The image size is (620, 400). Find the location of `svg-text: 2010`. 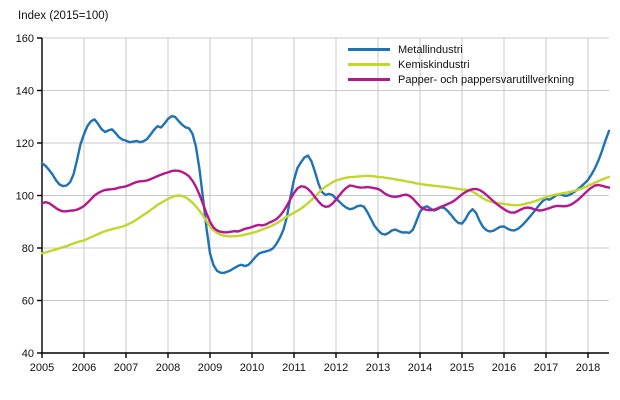

svg-text: 2010 is located at coordinates (252, 368).